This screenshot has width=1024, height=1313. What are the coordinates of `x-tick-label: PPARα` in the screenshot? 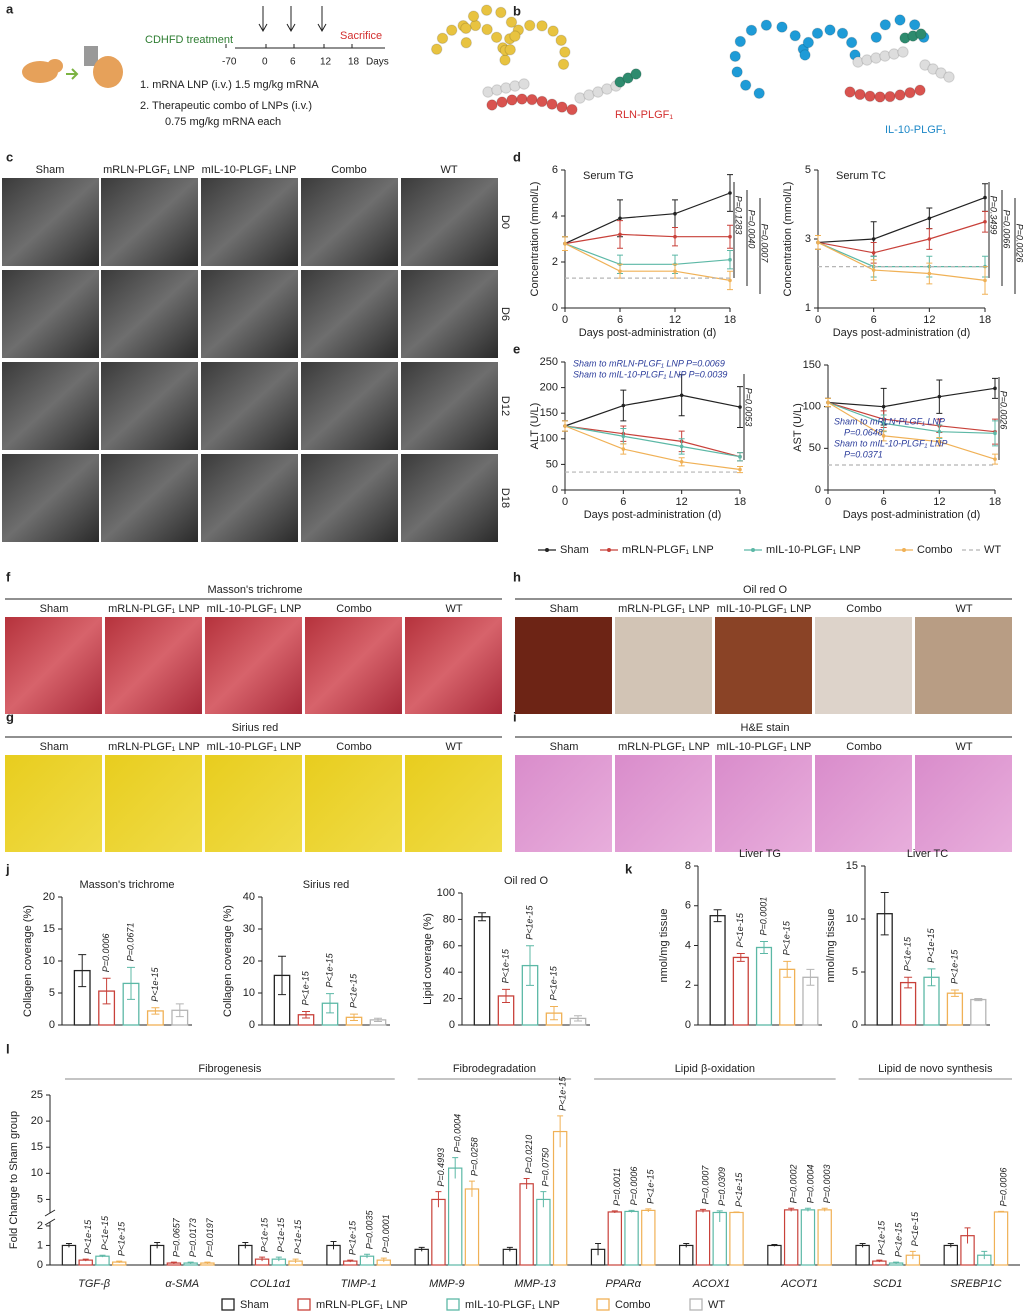 It's located at (623, 1284).